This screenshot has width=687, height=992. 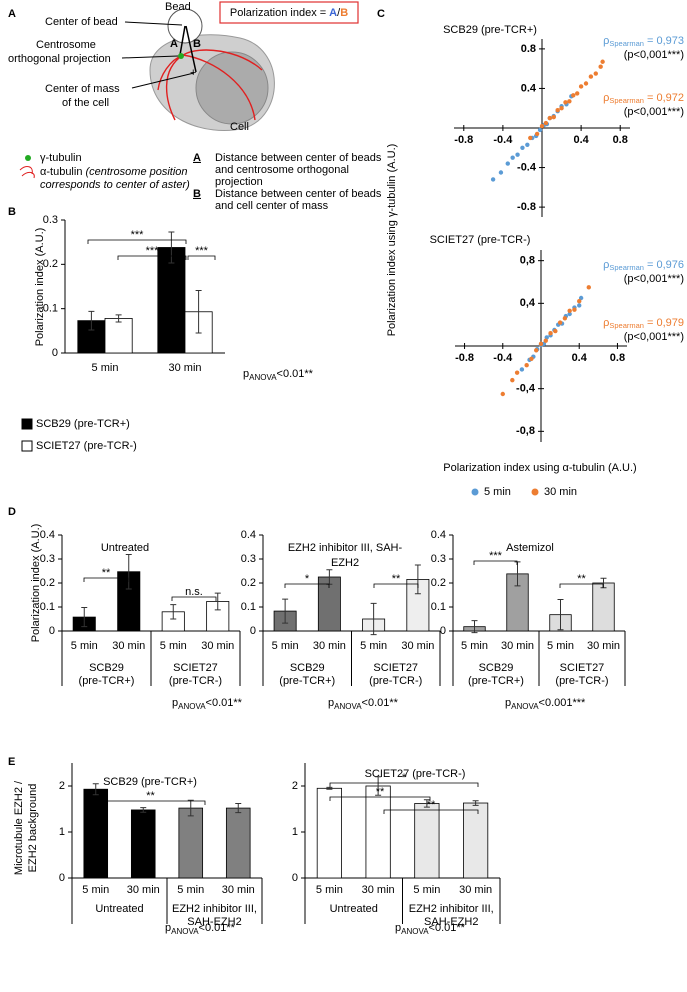 What do you see at coordinates (665, 265) in the screenshot?
I see `spearman-value: = 0,976` at bounding box center [665, 265].